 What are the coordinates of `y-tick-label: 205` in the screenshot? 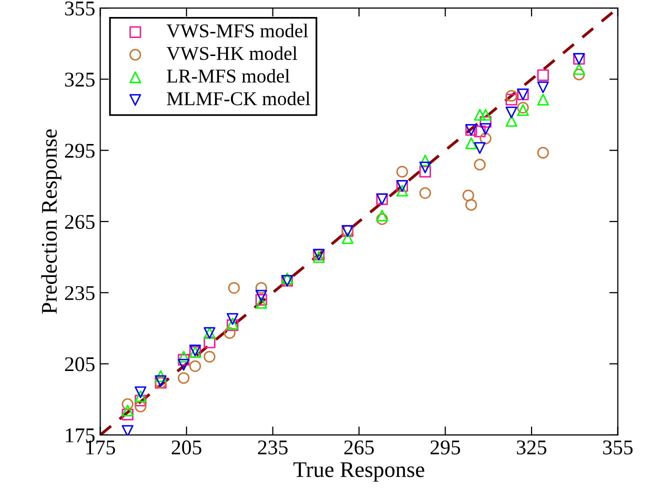 It's located at (80, 364).